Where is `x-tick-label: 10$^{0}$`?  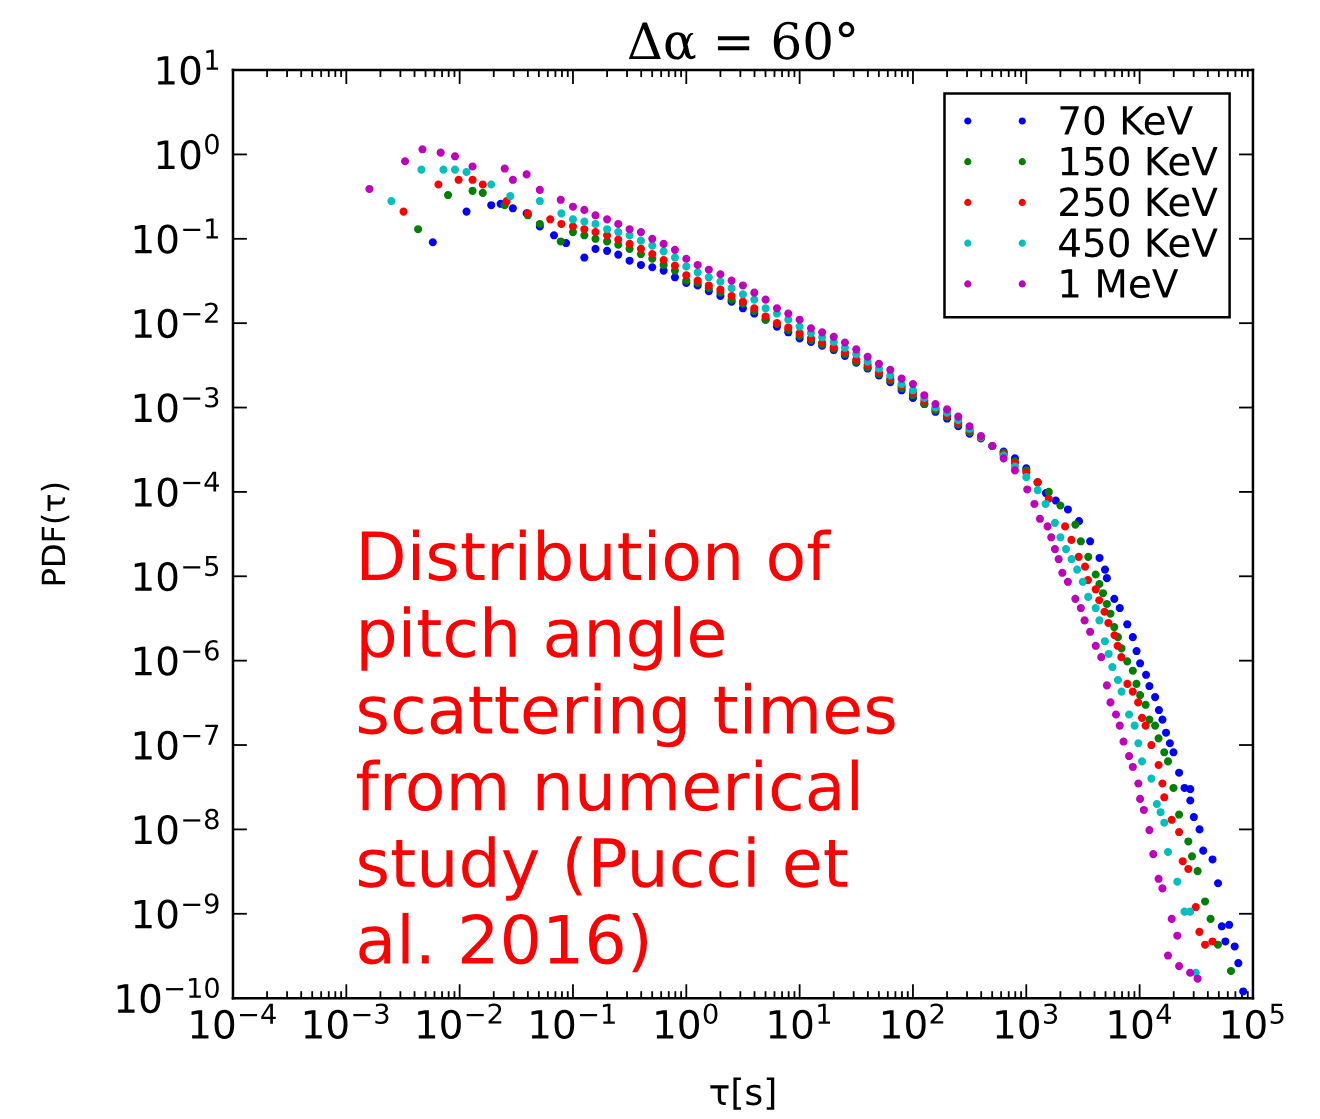 x-tick-label: 10$^{0}$ is located at coordinates (687, 1021).